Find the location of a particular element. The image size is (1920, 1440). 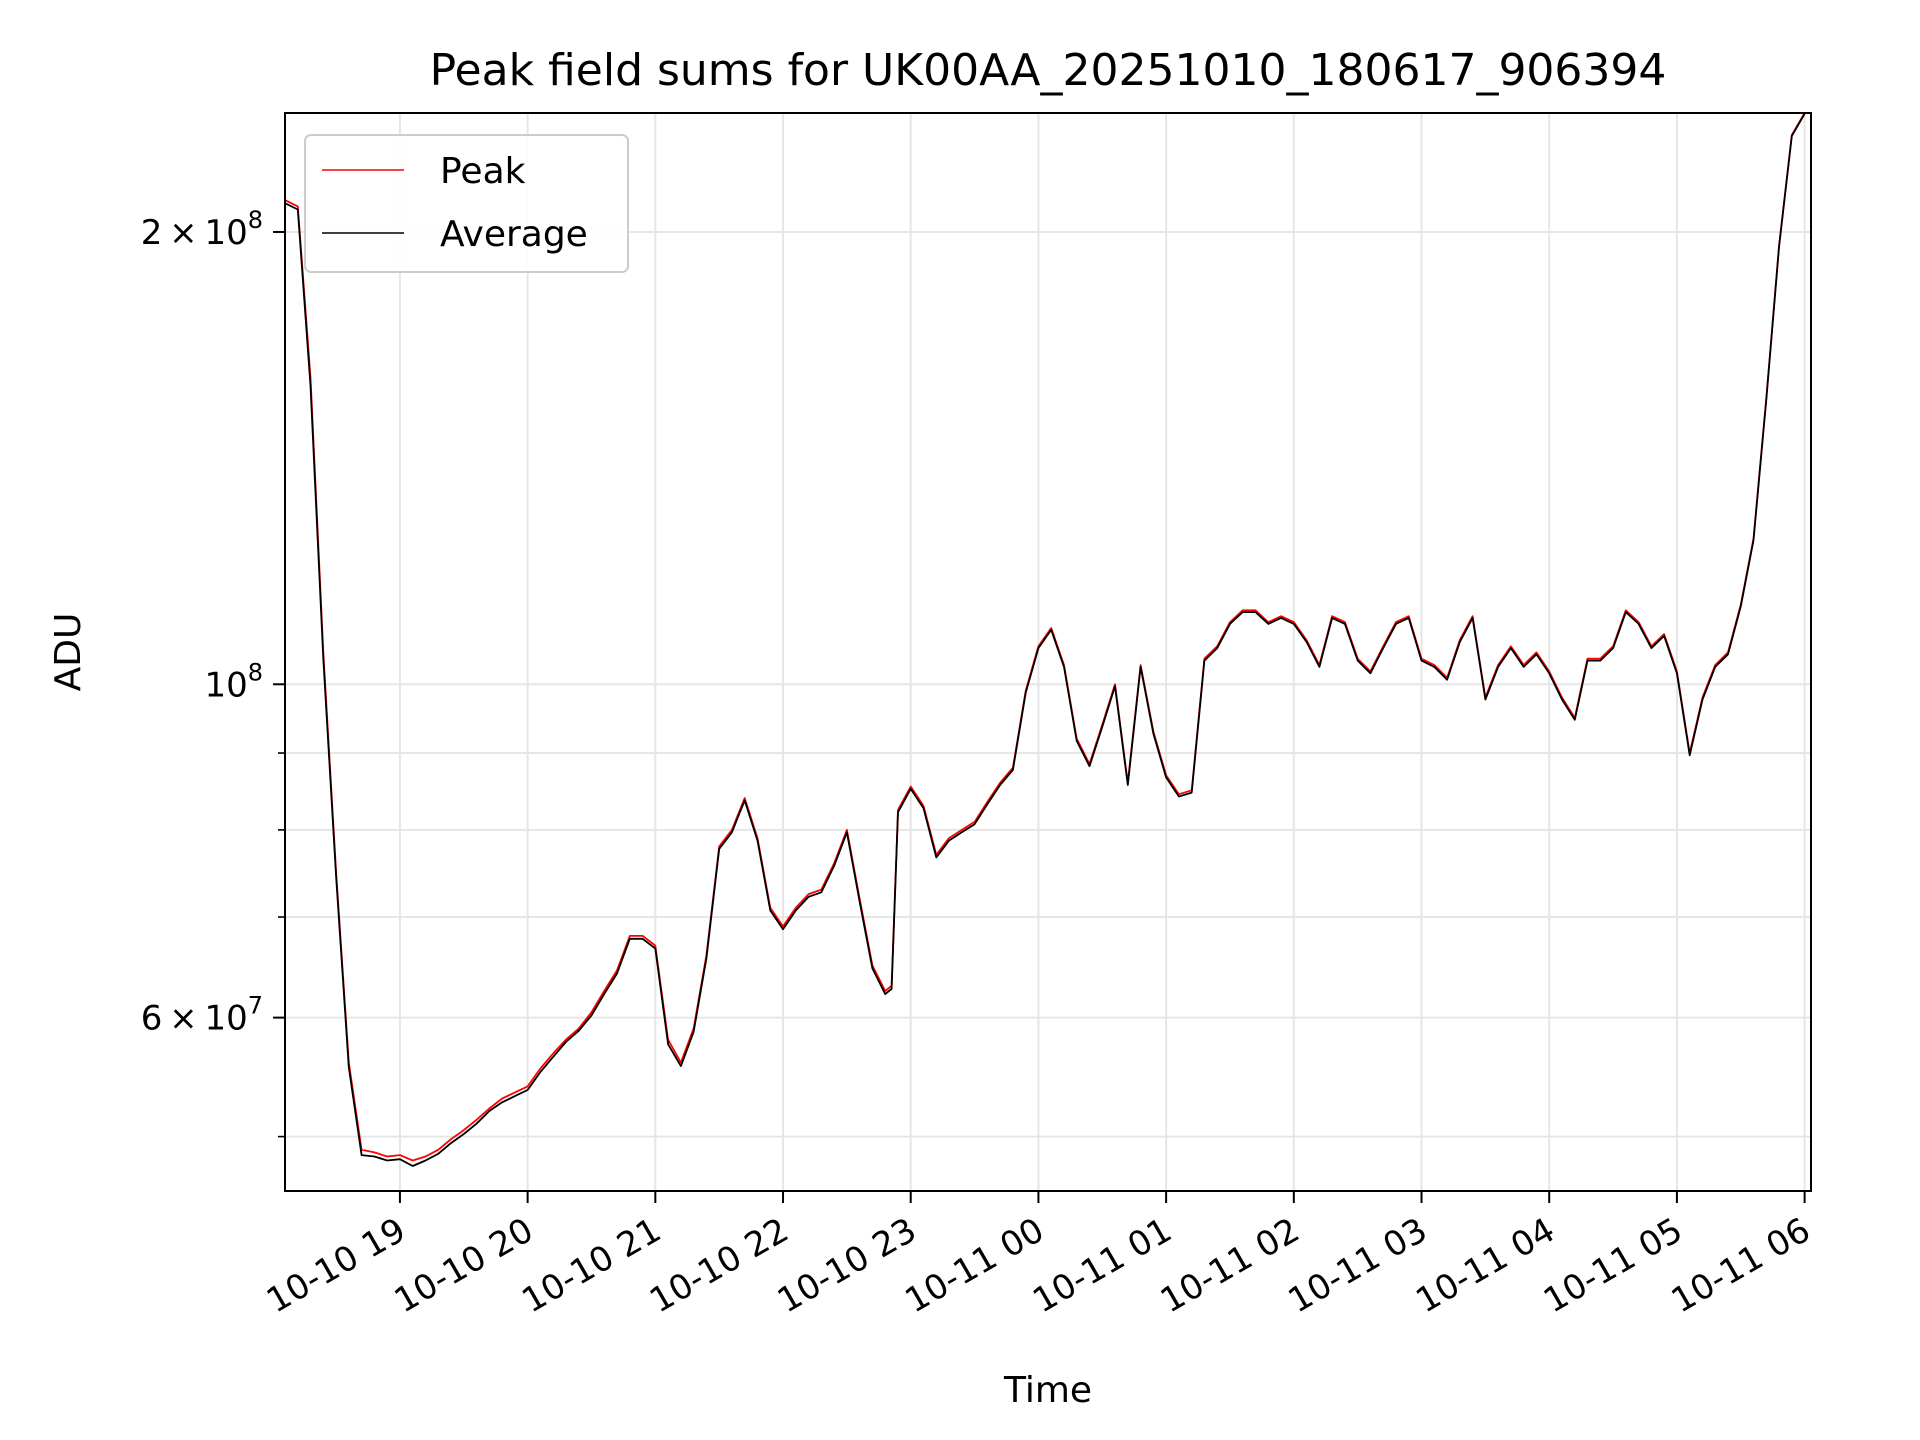

y-tick-label: 6 × 10⁷ is located at coordinates (202, 1015).